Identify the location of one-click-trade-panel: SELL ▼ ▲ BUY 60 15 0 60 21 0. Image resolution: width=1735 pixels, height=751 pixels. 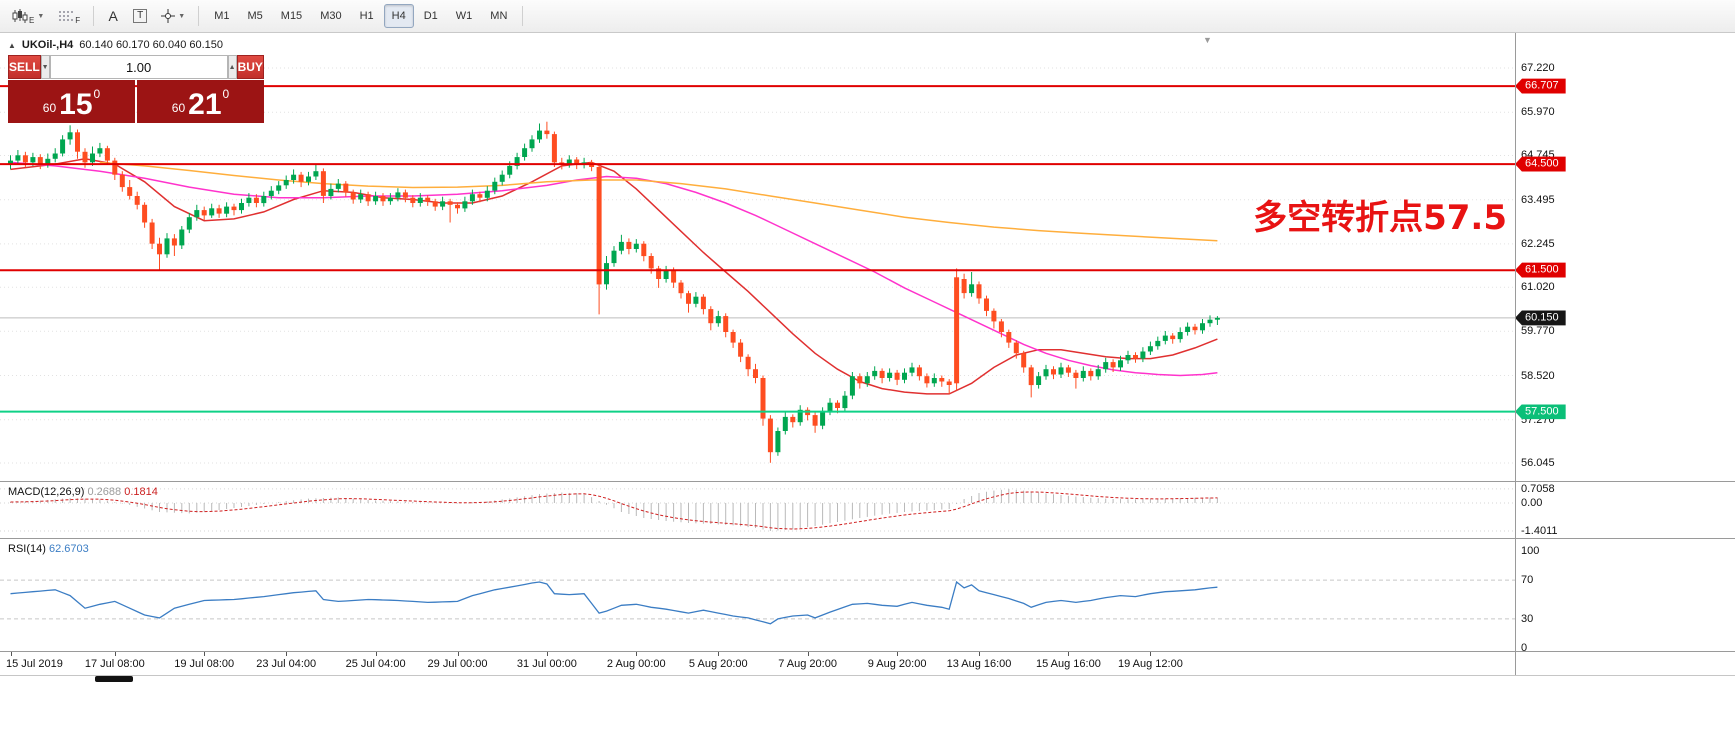
(136, 89).